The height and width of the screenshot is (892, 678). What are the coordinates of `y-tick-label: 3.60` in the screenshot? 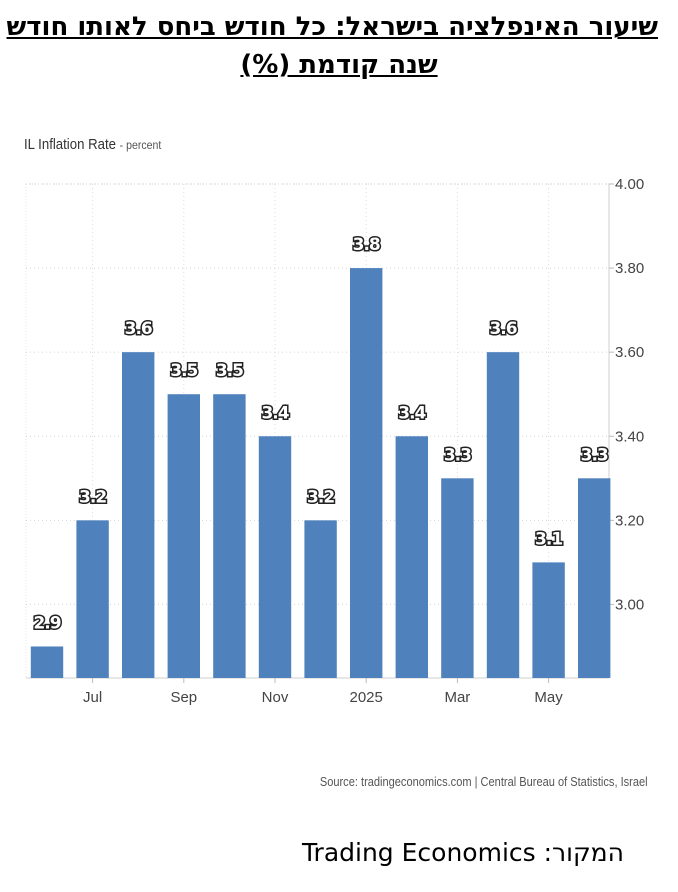 It's located at (629, 352).